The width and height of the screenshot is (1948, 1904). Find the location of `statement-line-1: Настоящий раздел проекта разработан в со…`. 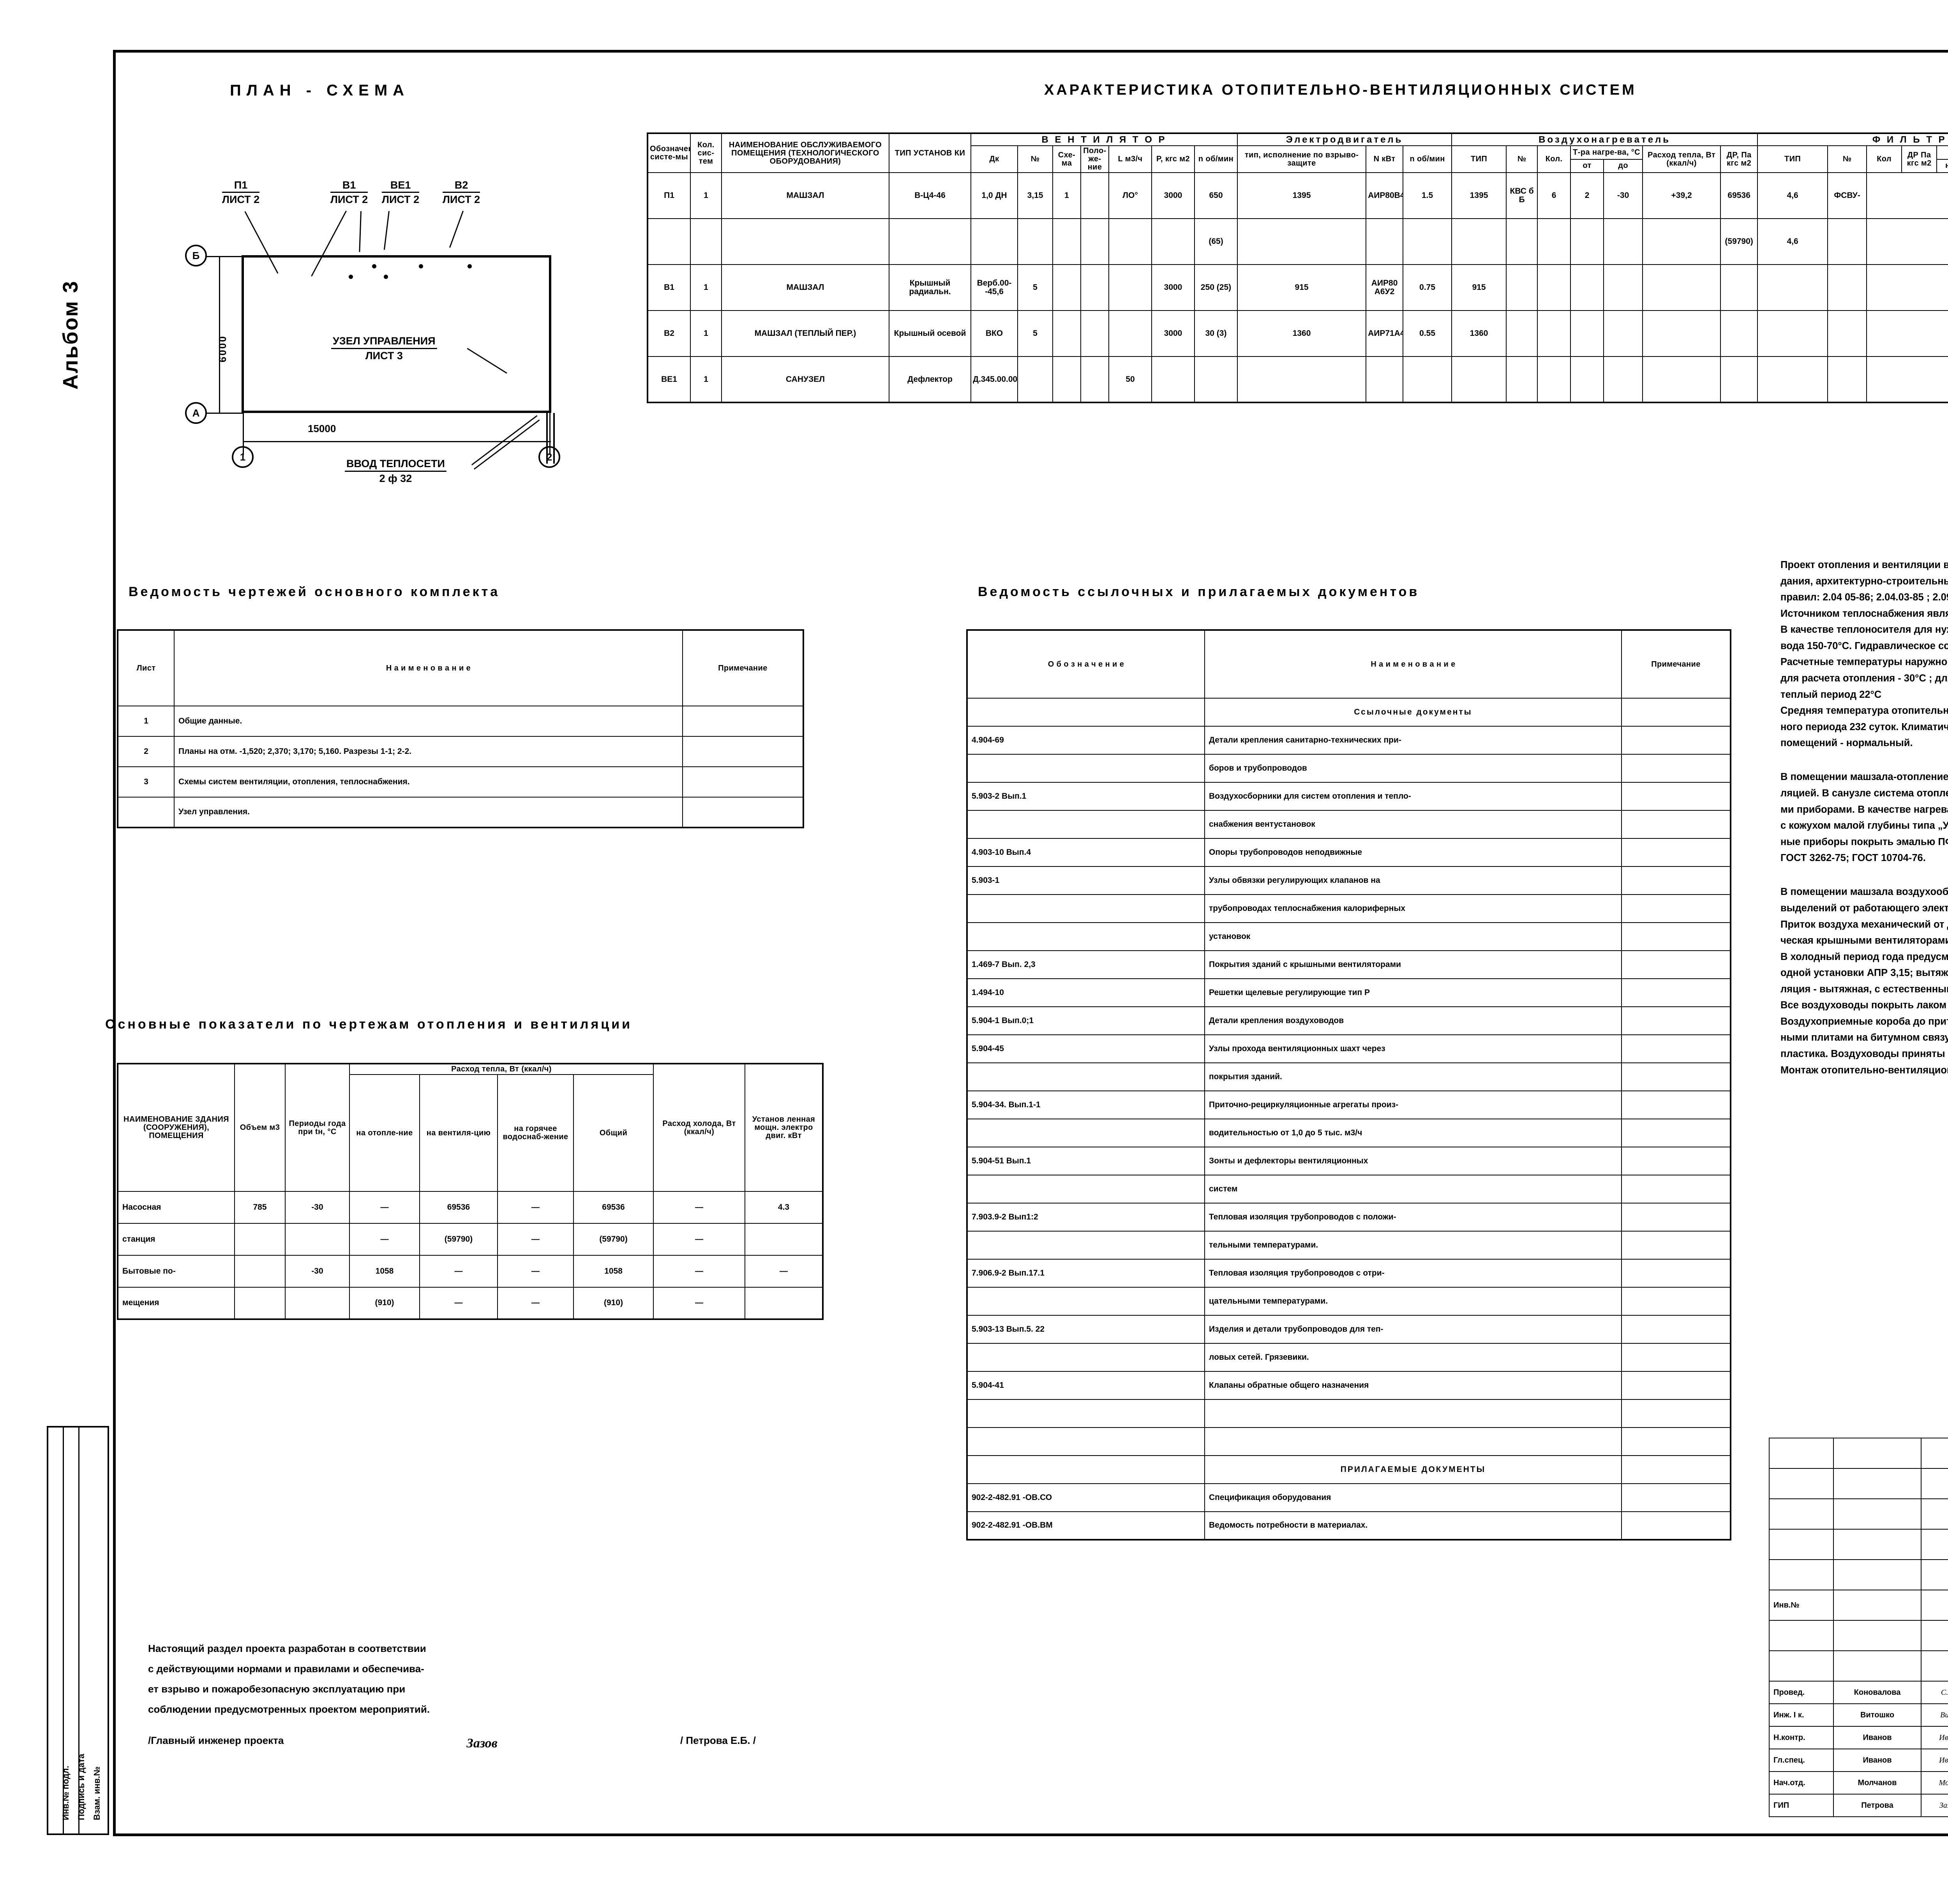

statement-line-1: Настоящий раздел проекта разработан в со… is located at coordinates (287, 1648).